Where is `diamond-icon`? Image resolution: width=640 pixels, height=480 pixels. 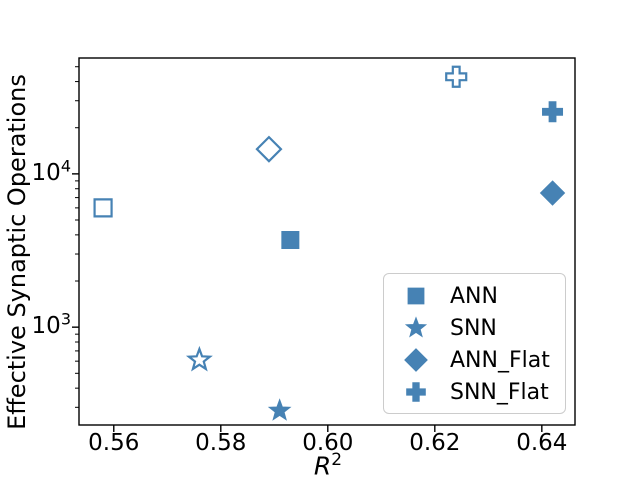 diamond-icon is located at coordinates (416, 360).